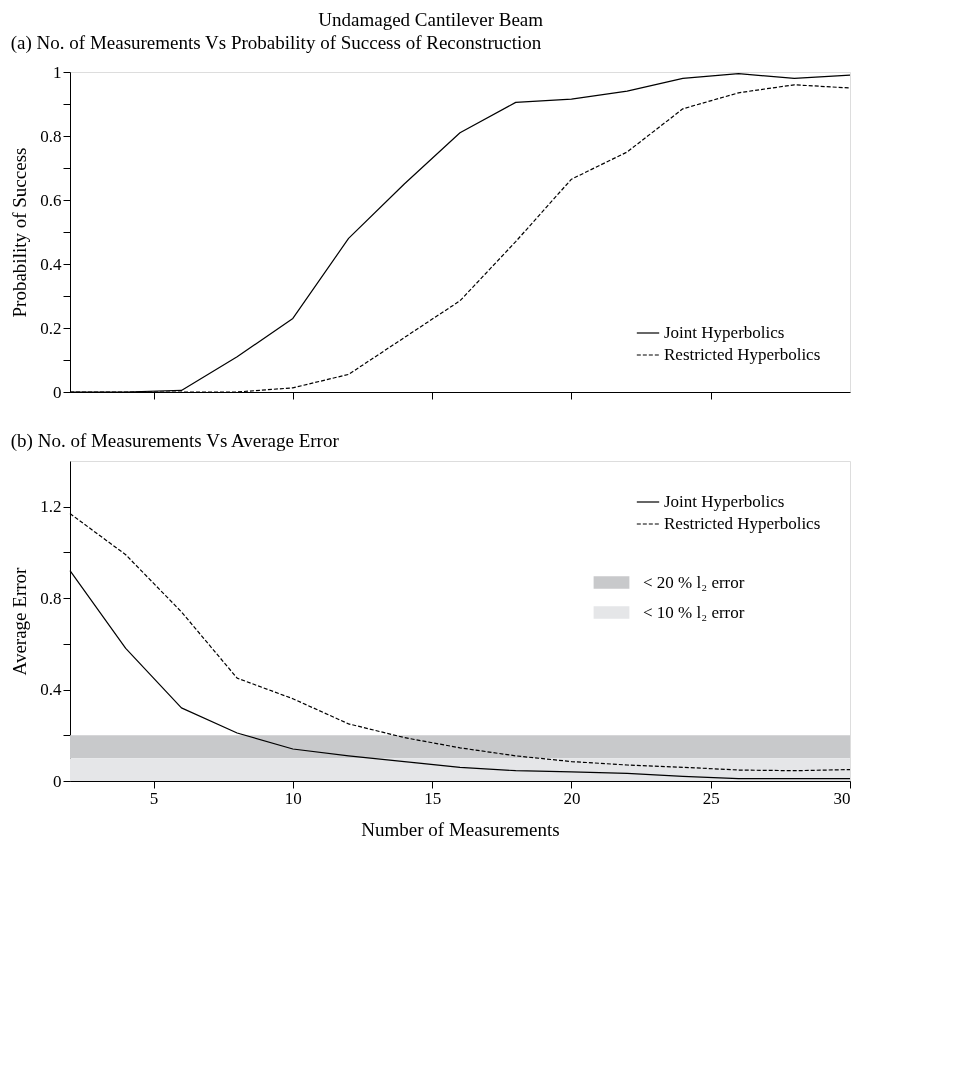 Image resolution: width=970 pixels, height=1091 pixels. I want to click on y-axis-title: Probability of Success, so click(20, 232).